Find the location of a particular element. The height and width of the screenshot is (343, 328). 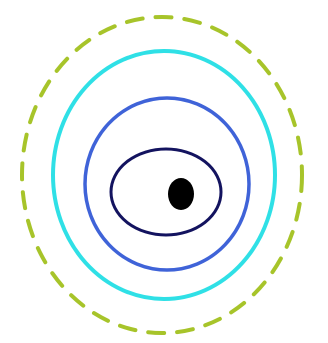

navy-ring is located at coordinates (166, 192).